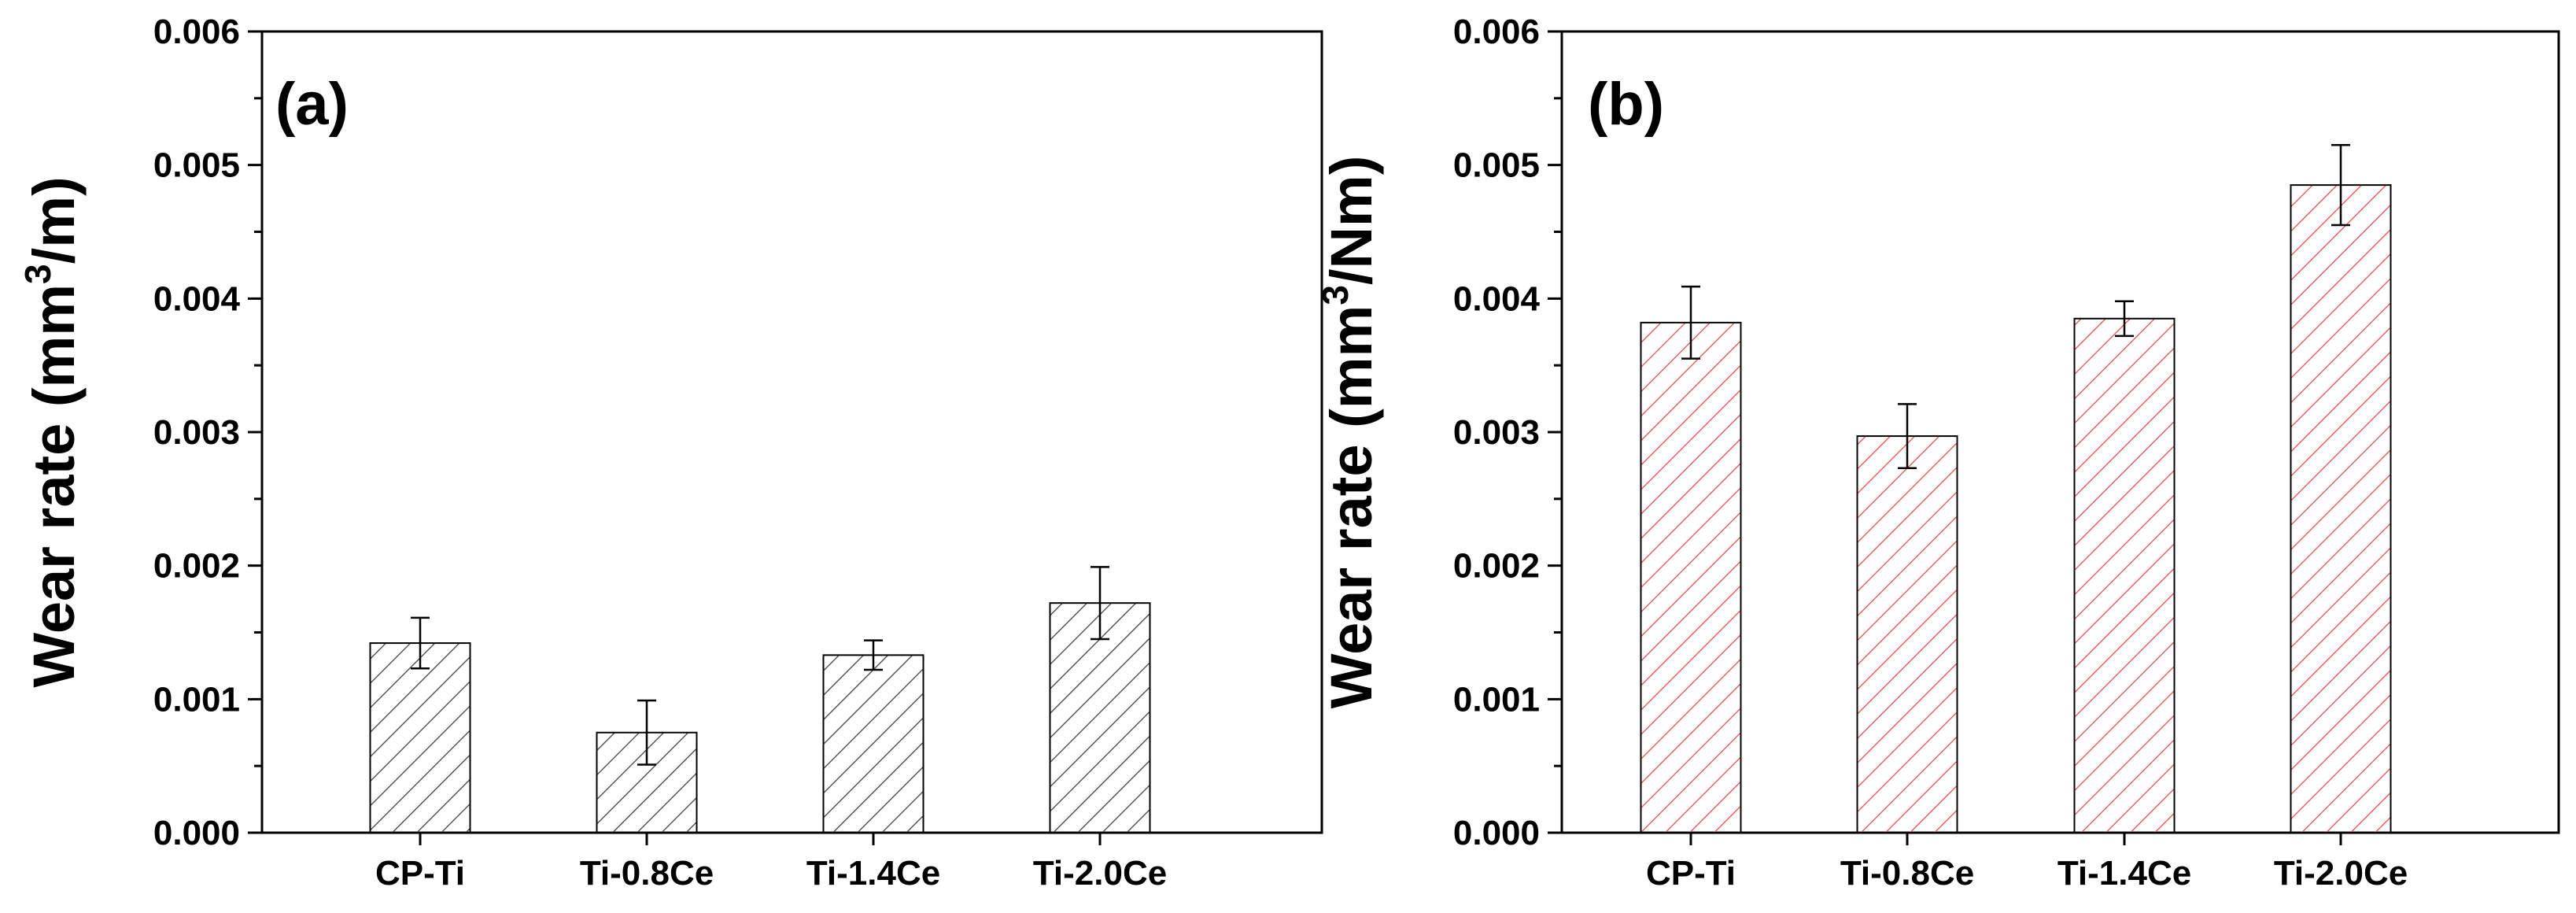  What do you see at coordinates (54, 220) in the screenshot?
I see `panel-a-y-label-suffix: /m)` at bounding box center [54, 220].